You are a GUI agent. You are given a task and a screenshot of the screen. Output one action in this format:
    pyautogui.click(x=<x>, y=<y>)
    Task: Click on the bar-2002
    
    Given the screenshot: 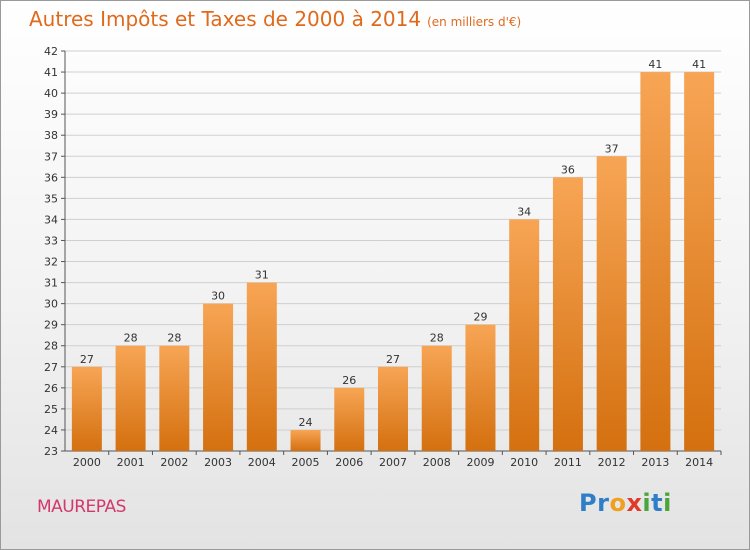 What is the action you would take?
    pyautogui.click(x=174, y=398)
    